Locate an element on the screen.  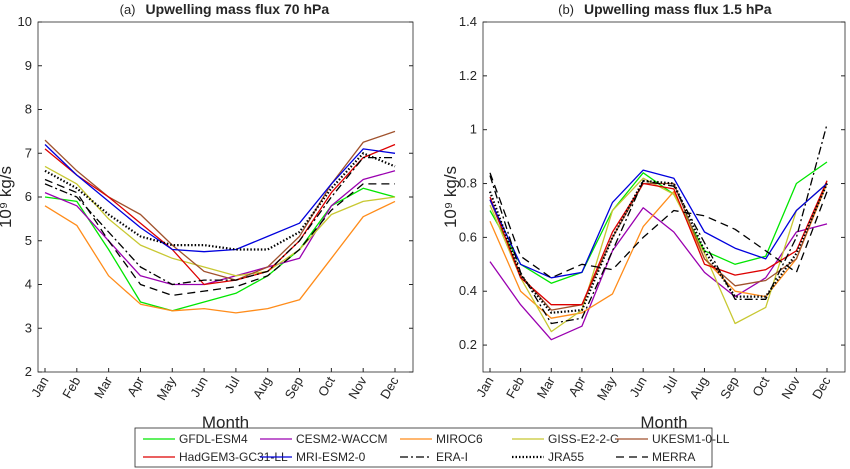
panel-label: (a) is located at coordinates (128, 9).